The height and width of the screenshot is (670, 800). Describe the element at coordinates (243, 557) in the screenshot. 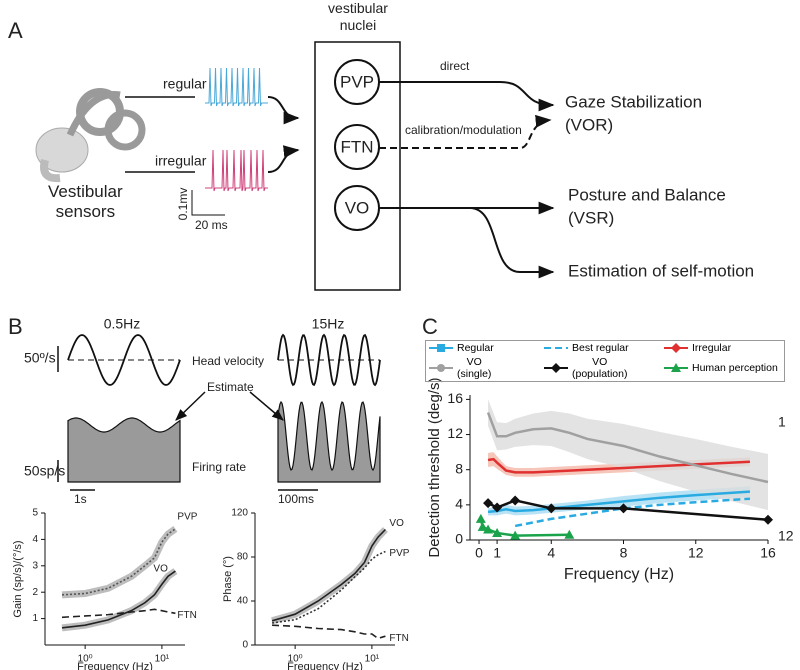

I see `y-tick-label: 80` at that location.